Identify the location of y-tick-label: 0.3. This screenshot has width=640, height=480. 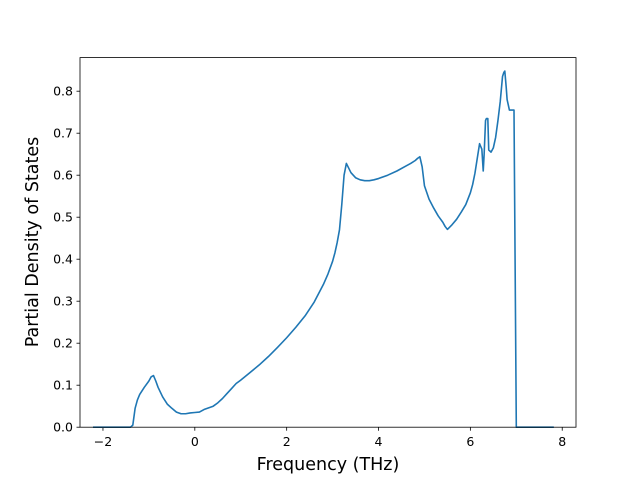
(63, 301).